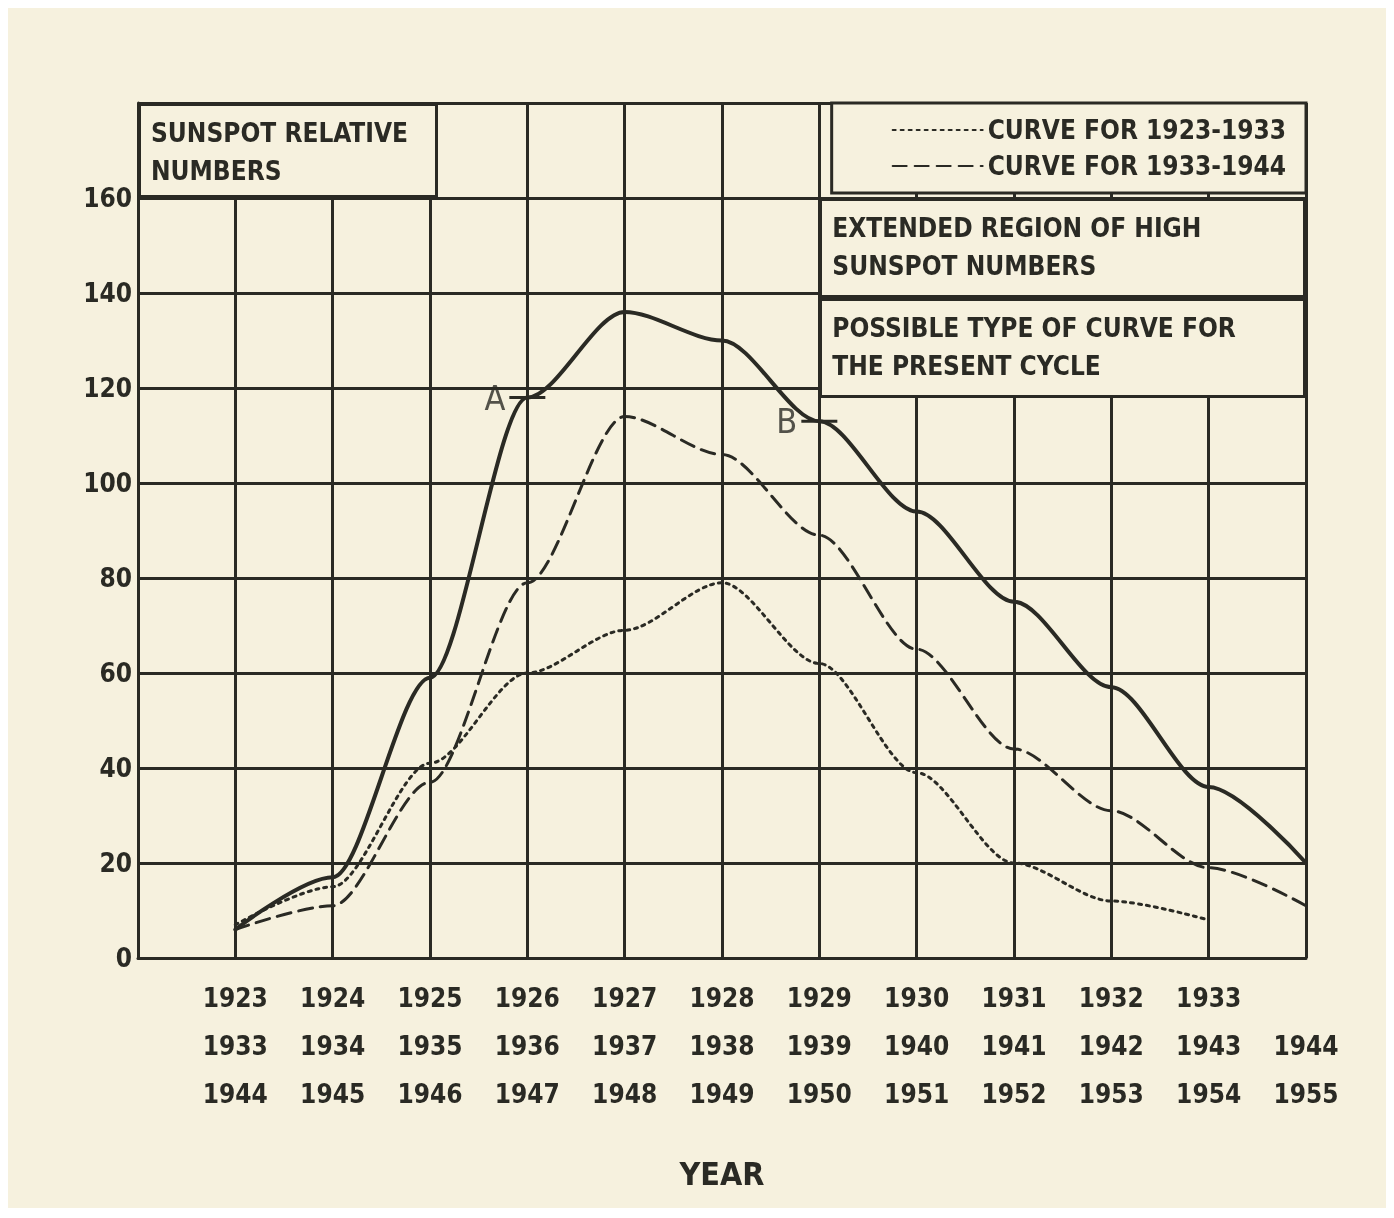 The image size is (1394, 1218). Describe the element at coordinates (115, 768) in the screenshot. I see `y-tick-label: 40` at that location.